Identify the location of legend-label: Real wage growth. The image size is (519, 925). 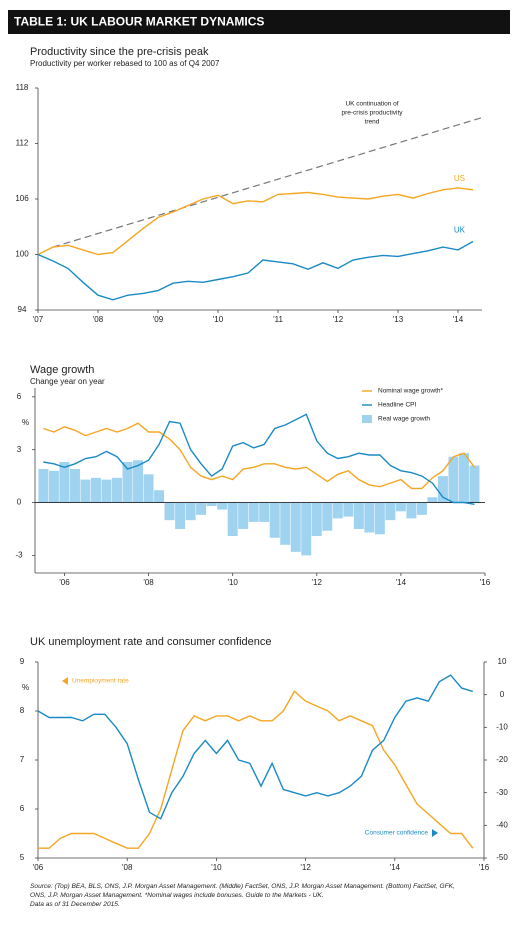
(404, 419).